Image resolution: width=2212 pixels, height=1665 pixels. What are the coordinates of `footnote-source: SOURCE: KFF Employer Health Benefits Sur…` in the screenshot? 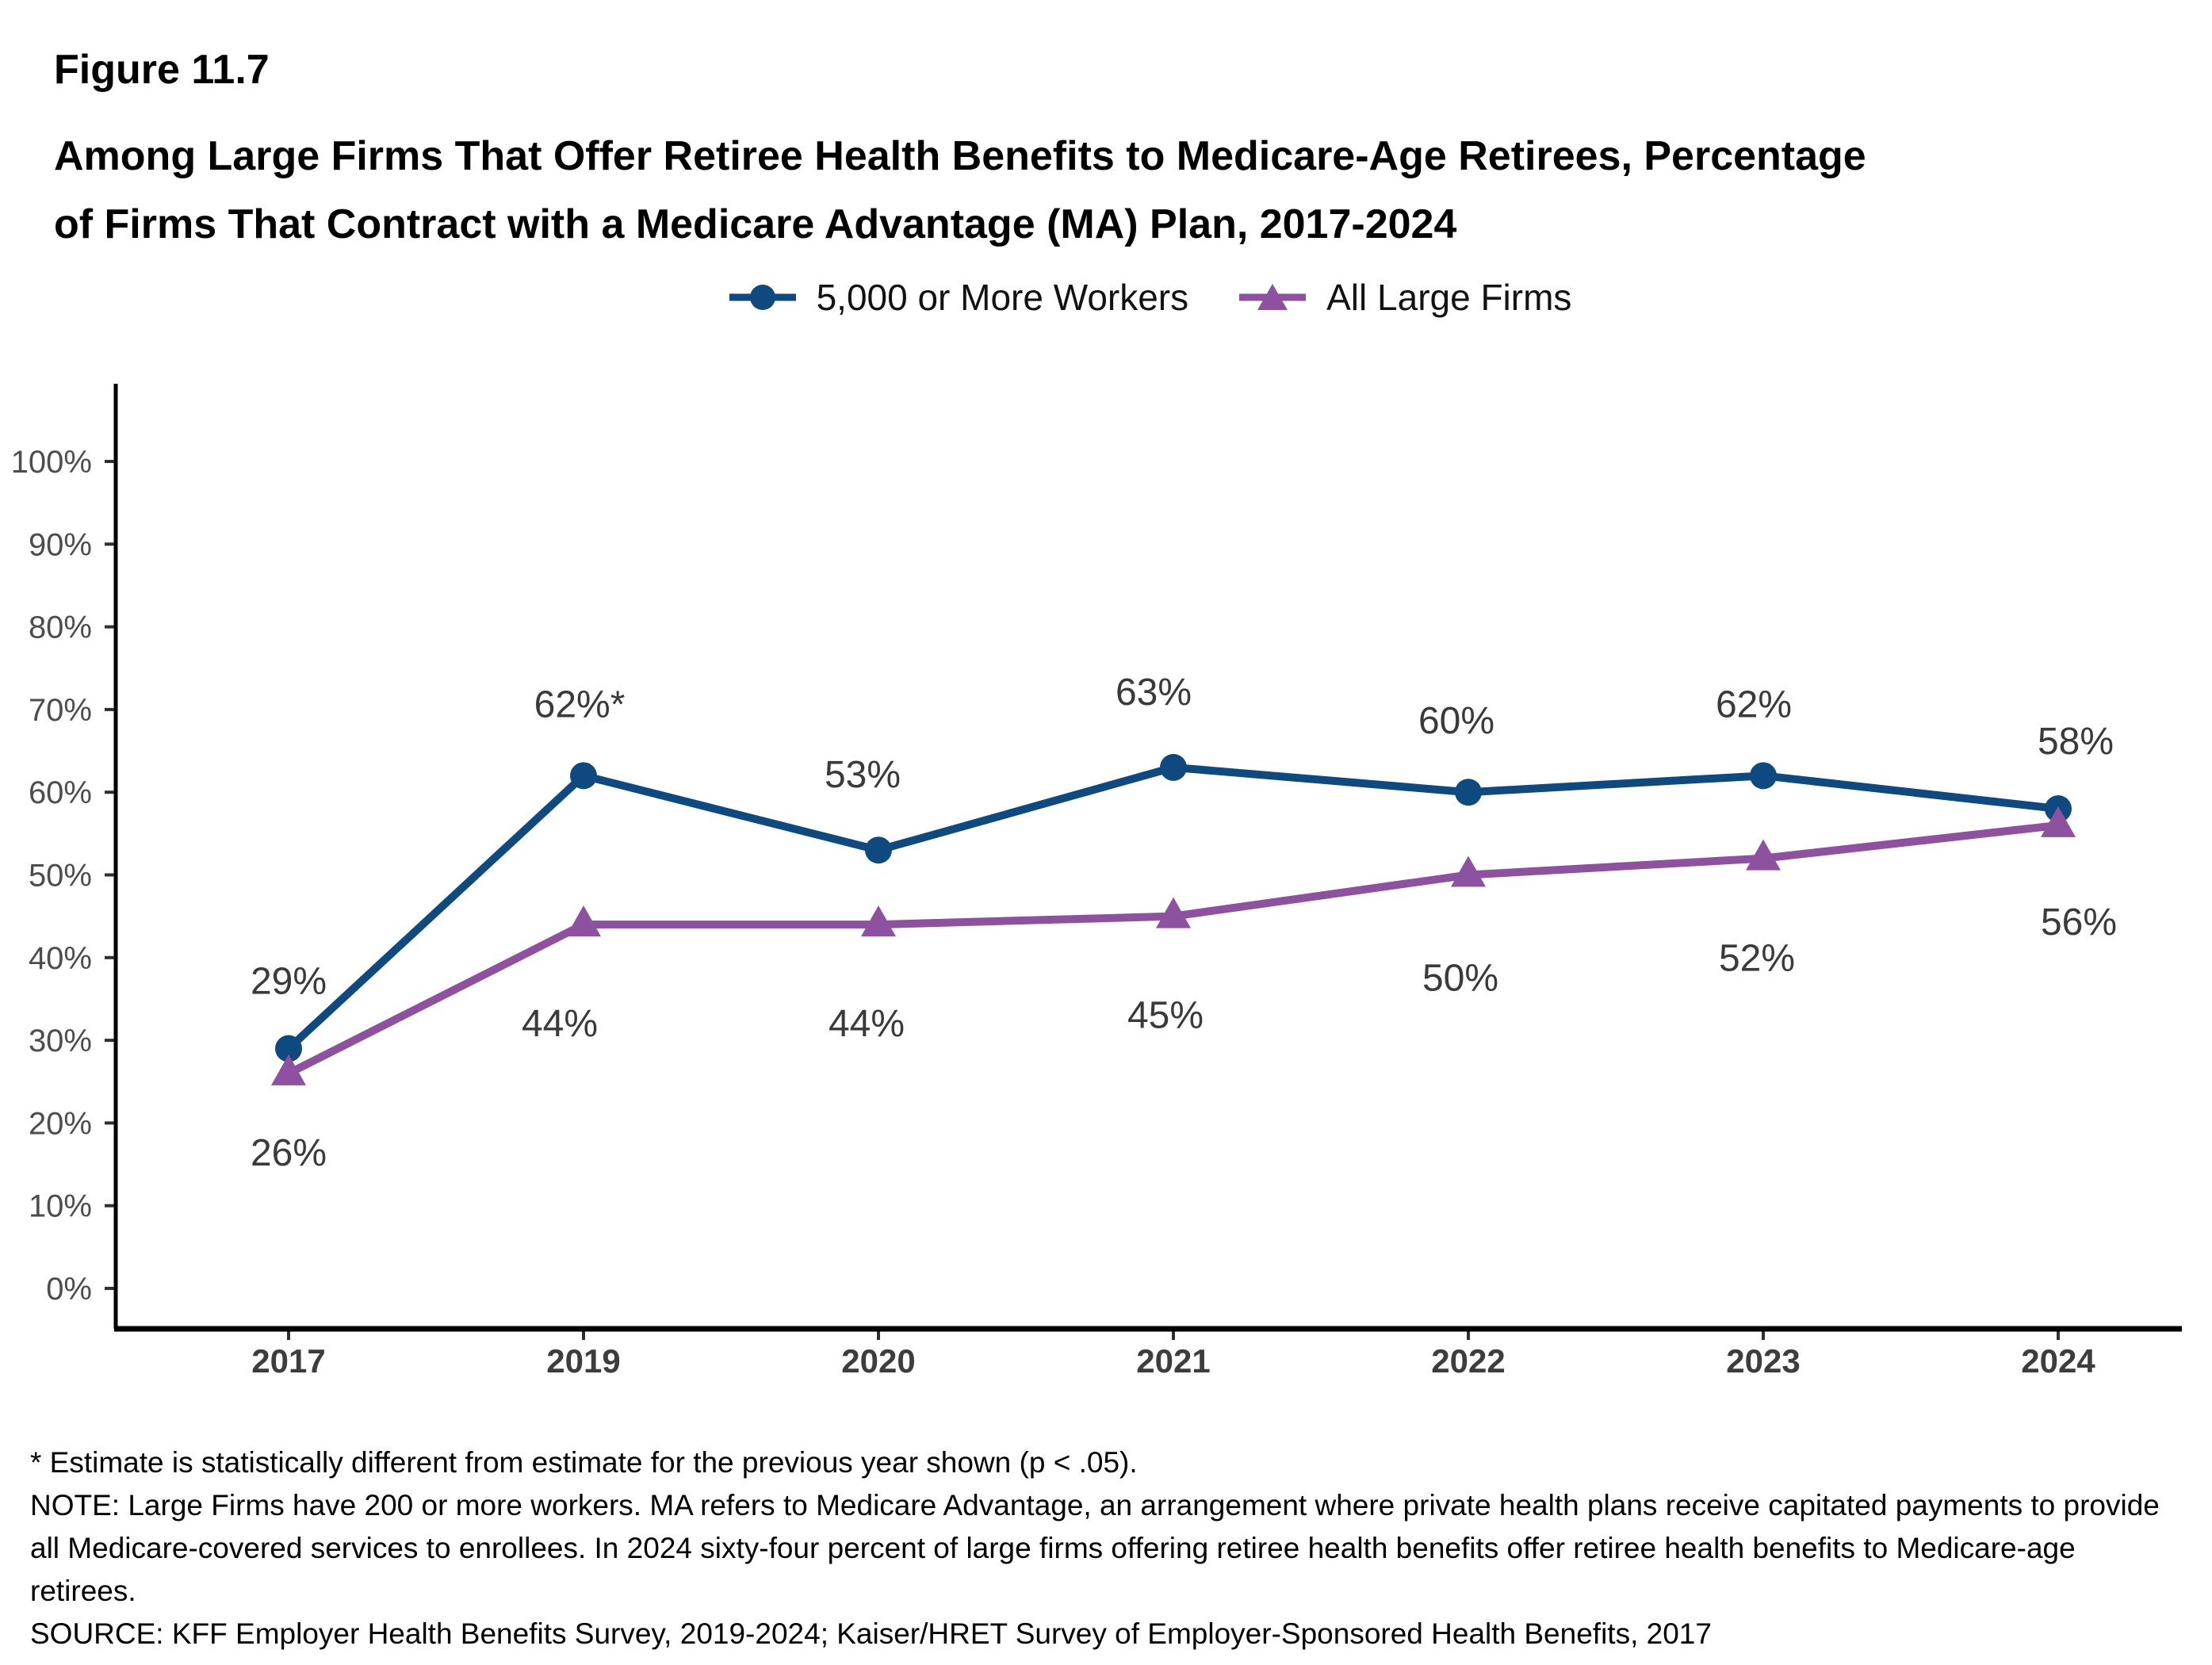 It's located at (871, 1633).